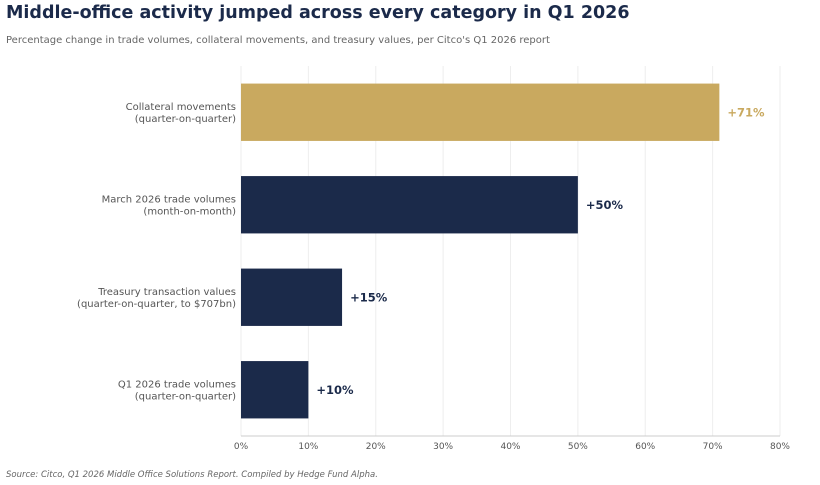 This screenshot has height=485, width=820. I want to click on category-label: Collateral movements (quarter-on-quarter), so click(181, 113).